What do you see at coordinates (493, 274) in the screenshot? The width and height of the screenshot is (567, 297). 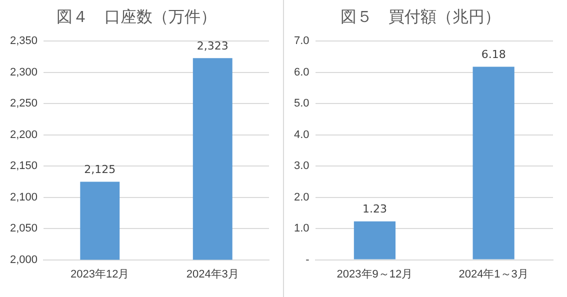 I see `x-tick-label: 2024年1～3月` at bounding box center [493, 274].